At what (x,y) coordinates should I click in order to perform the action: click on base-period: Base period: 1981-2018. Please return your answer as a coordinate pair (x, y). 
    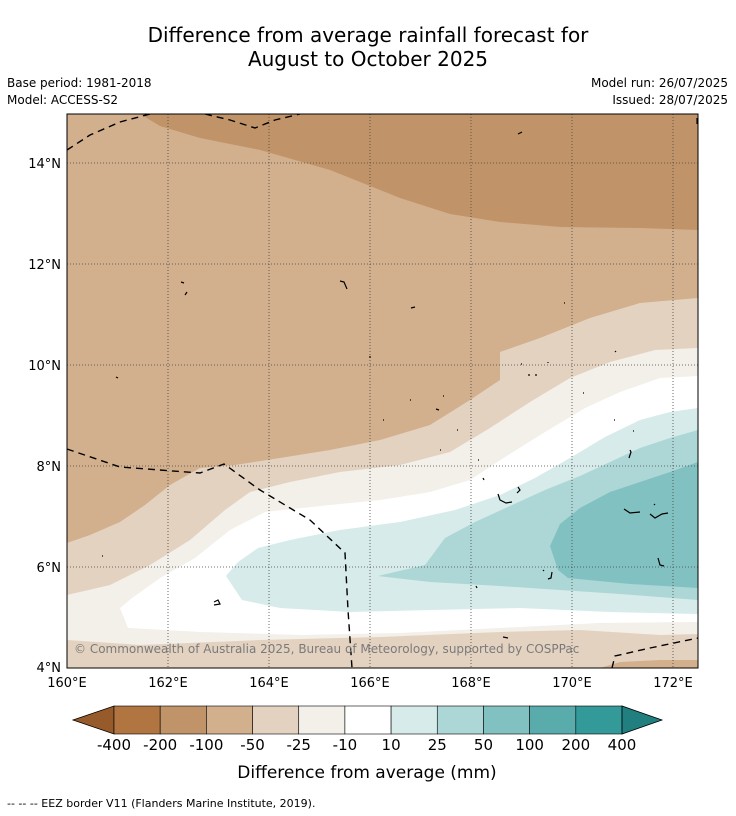
    Looking at the image, I should click on (79, 83).